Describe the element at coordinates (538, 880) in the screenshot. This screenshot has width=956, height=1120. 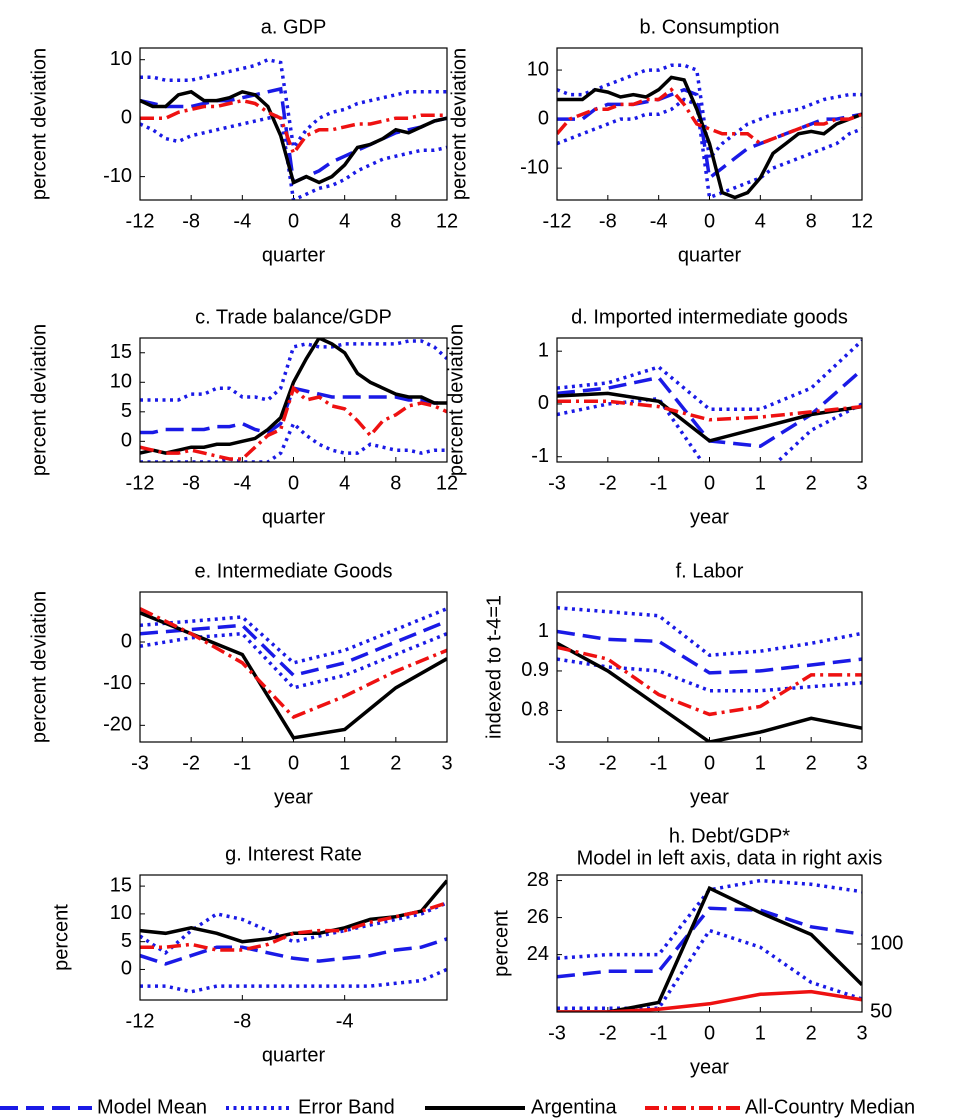
I see `y-tick-label: 28` at that location.